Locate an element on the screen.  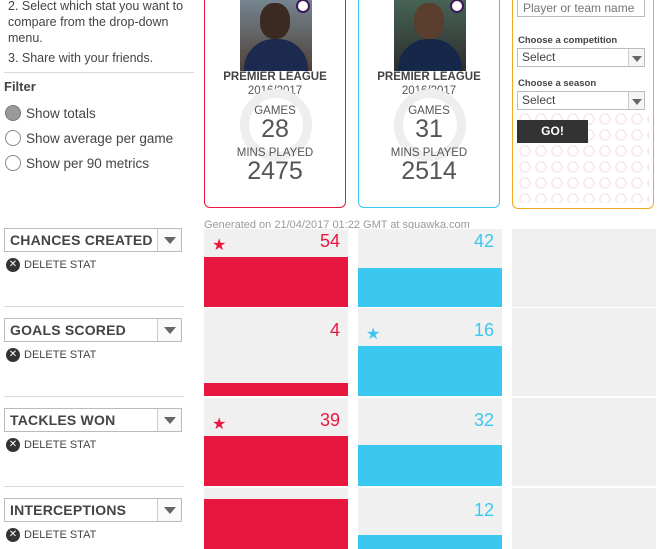
games-value: 31 is located at coordinates (429, 129).